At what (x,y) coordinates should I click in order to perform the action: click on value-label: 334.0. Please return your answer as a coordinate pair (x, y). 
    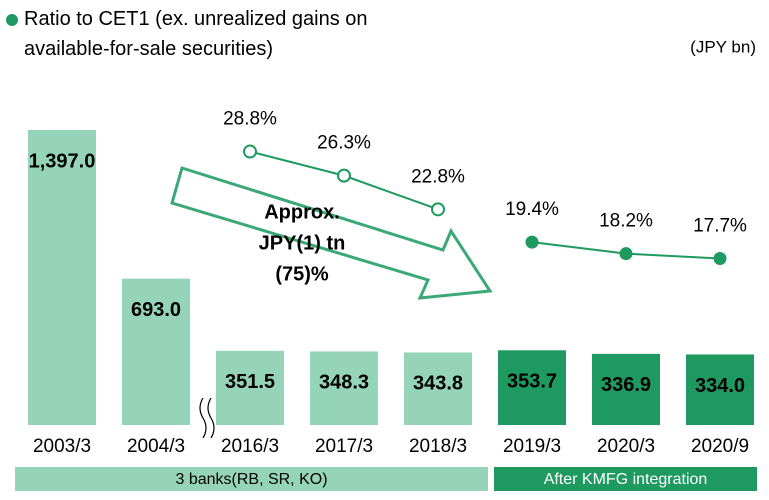
    Looking at the image, I should click on (720, 386).